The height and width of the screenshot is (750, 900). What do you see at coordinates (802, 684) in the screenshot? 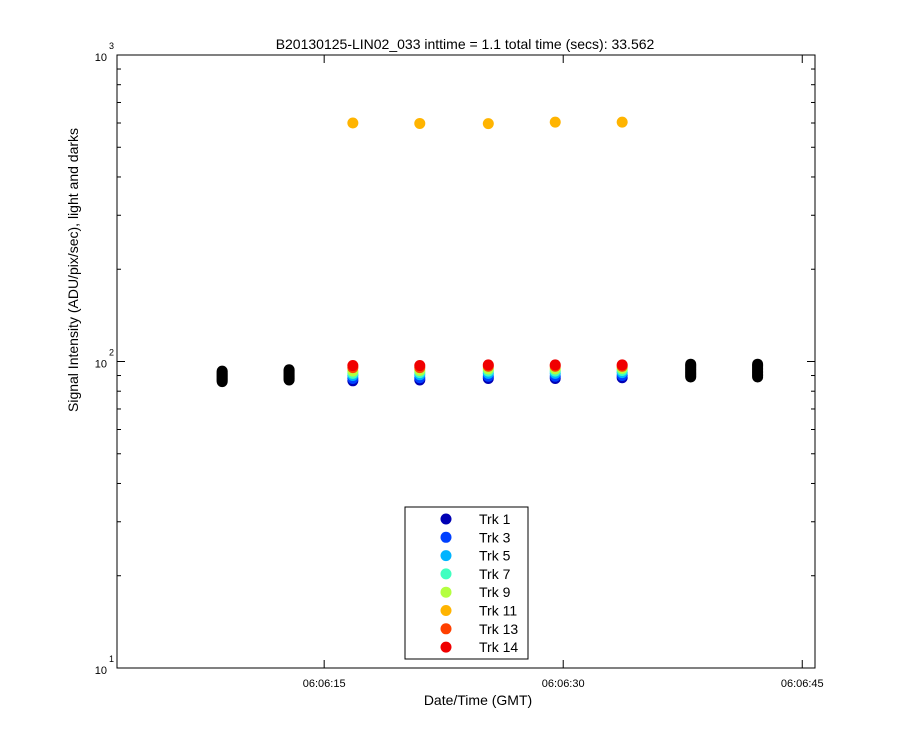
I see `x-tick-label: 06:06:45` at bounding box center [802, 684].